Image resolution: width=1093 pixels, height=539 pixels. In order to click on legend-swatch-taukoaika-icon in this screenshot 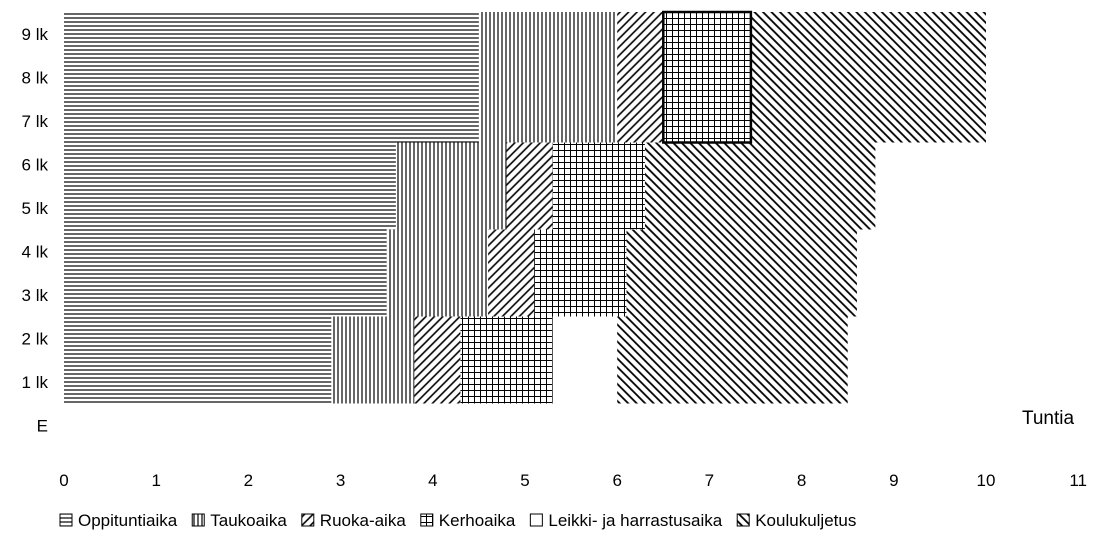, I will do `click(198, 520)`.